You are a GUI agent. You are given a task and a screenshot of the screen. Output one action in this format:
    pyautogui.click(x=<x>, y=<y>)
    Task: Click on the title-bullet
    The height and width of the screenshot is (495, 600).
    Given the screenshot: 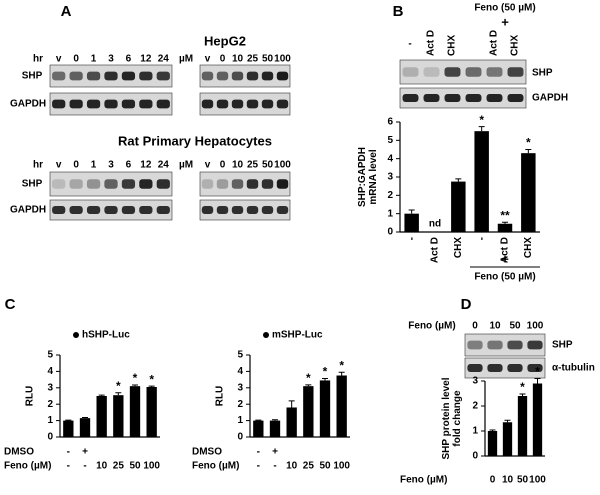 What is the action you would take?
    pyautogui.click(x=76, y=335)
    